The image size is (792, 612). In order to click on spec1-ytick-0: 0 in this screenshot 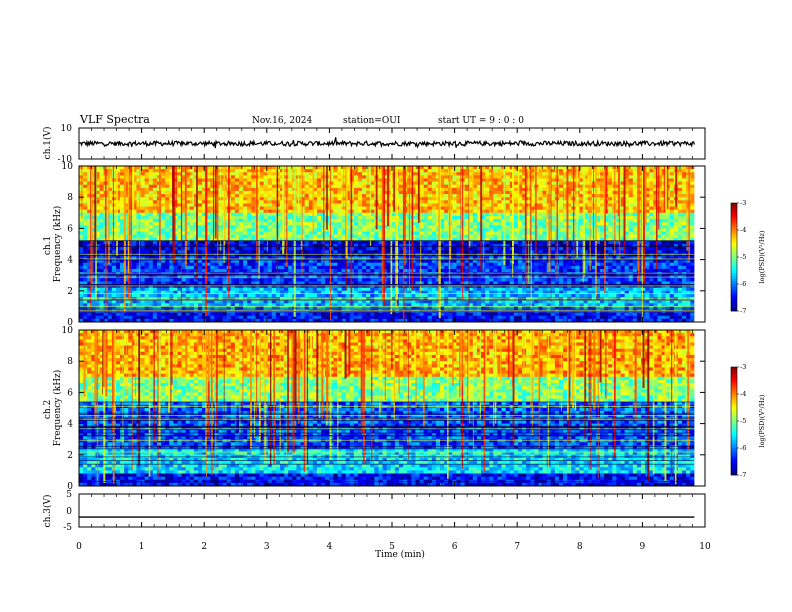, I will do `click(70, 323)`.